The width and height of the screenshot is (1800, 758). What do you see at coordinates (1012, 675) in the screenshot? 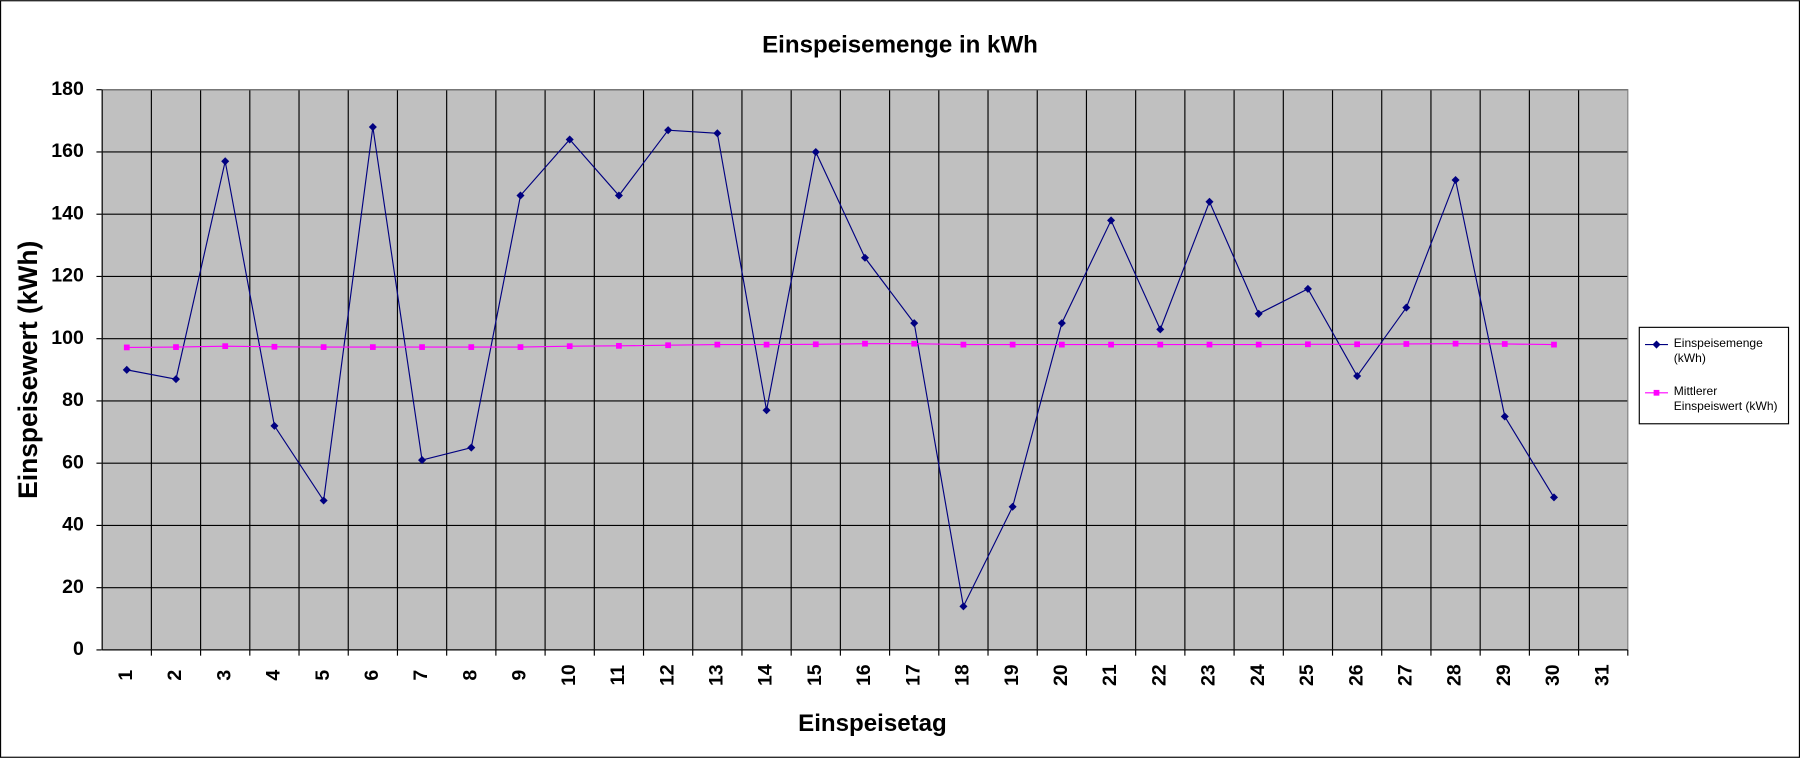
I see `x-tick-label: 19` at bounding box center [1012, 675].